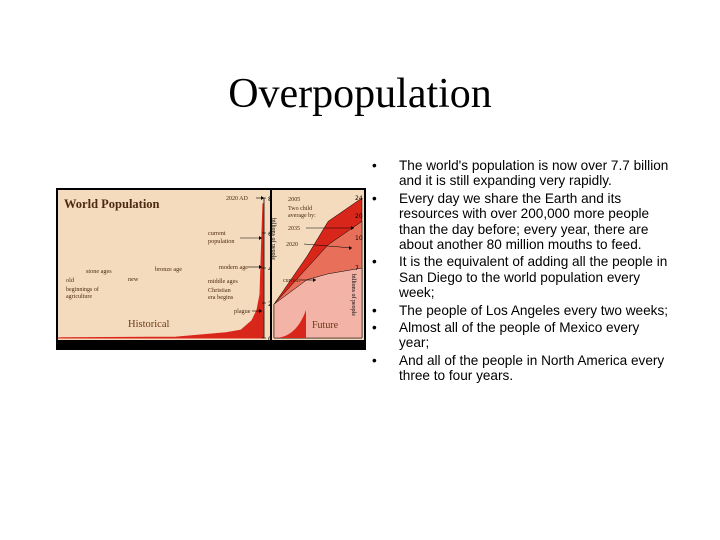  Describe the element at coordinates (294, 199) in the screenshot. I see `annotation-2005: 2005` at that location.